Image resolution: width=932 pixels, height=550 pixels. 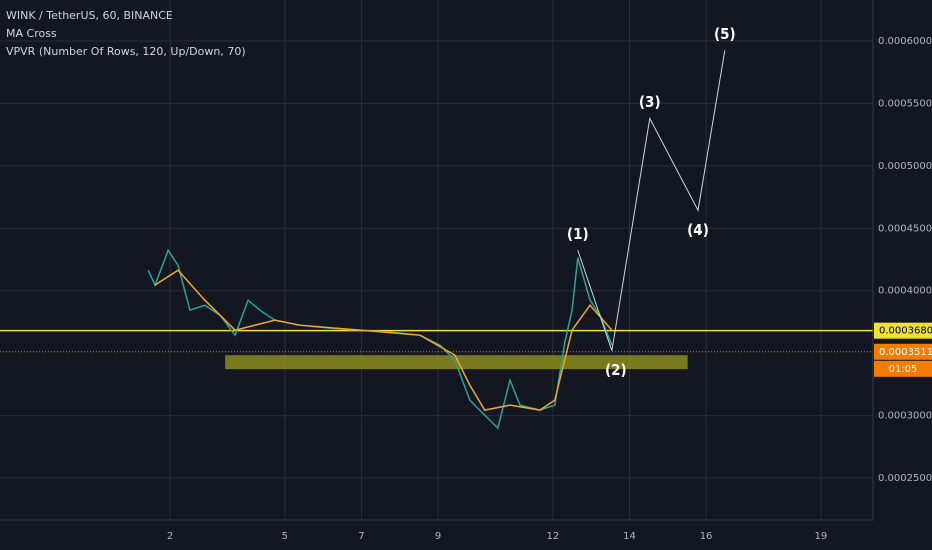 What do you see at coordinates (616, 370) in the screenshot?
I see `wave-label: (2)` at bounding box center [616, 370].